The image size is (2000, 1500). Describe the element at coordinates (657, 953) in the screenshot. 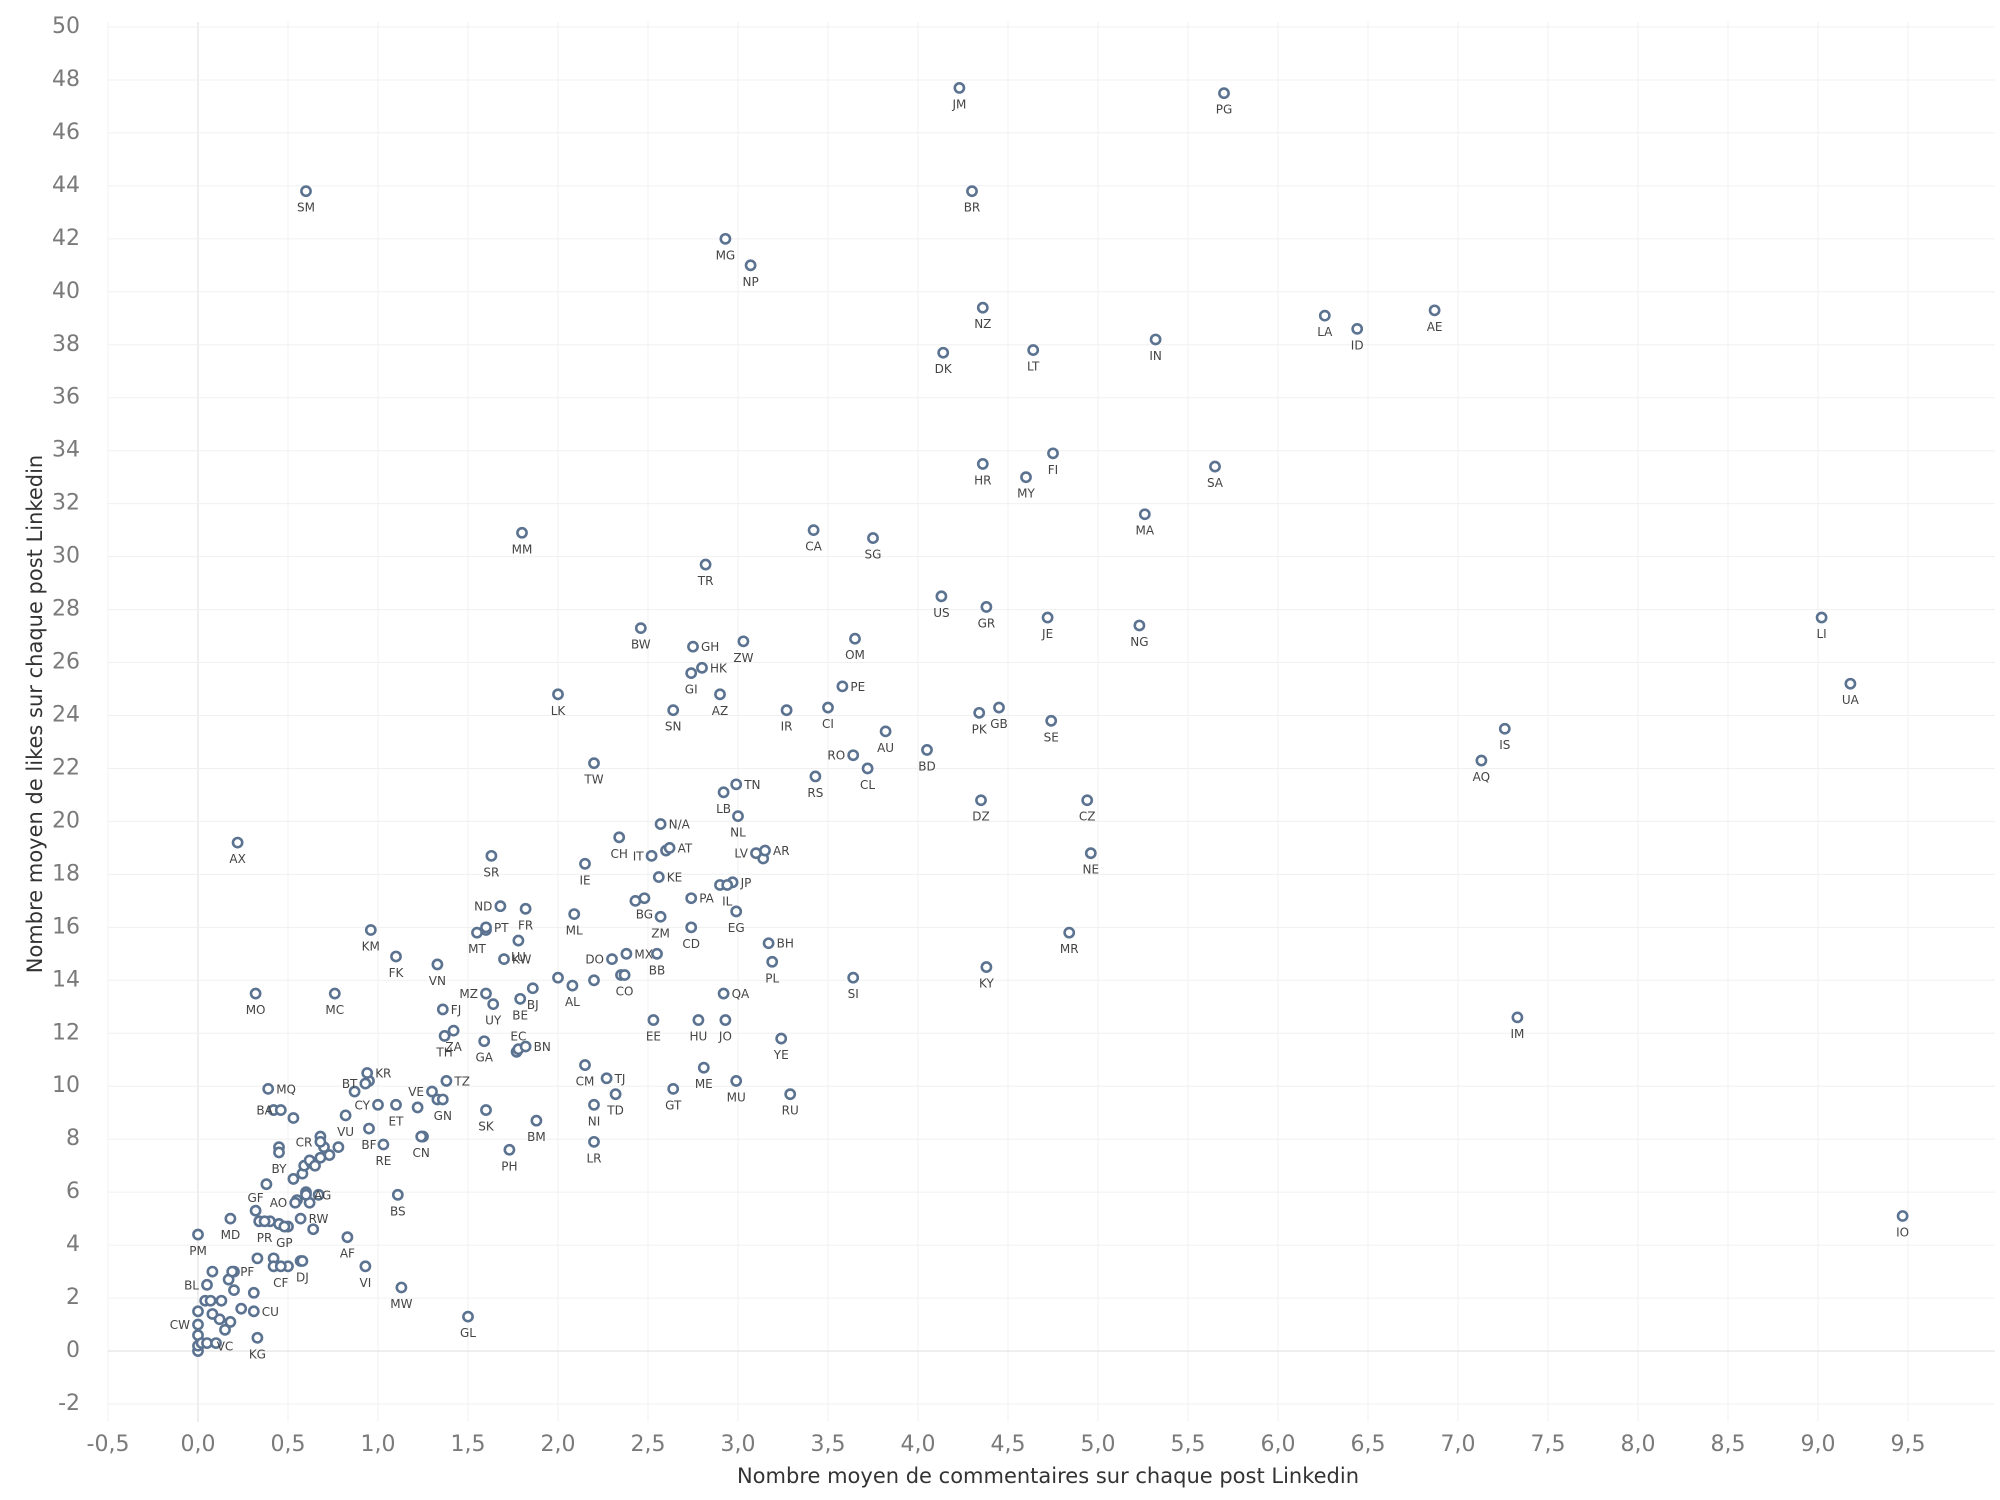

I see `data-point-bb` at that location.